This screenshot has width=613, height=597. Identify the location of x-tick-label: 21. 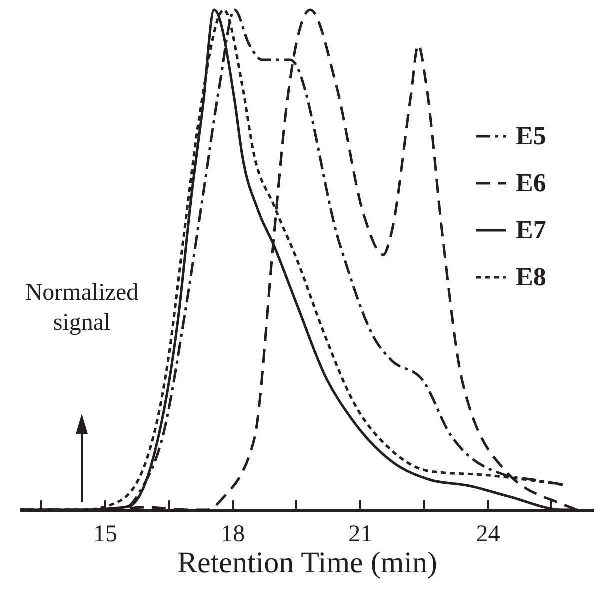
(360, 535).